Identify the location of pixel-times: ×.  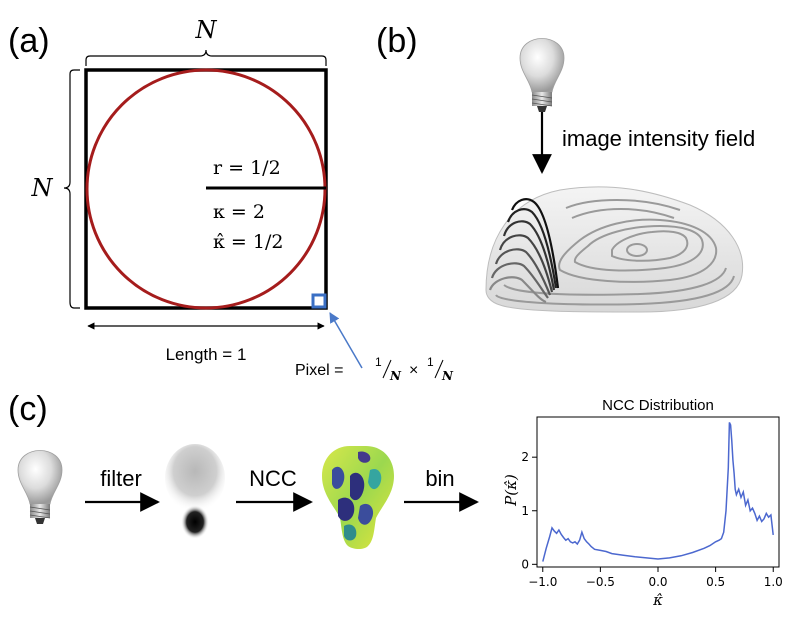
(413, 370).